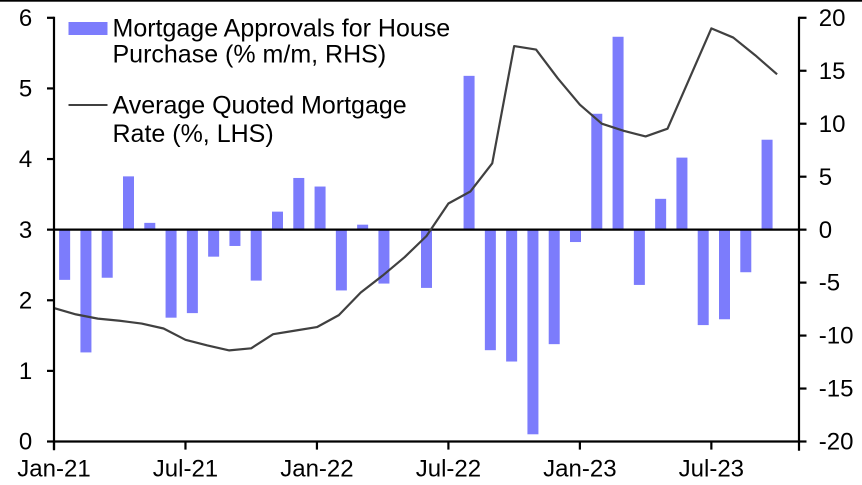 The image size is (862, 485). I want to click on svg-text: Jul-22, so click(448, 468).